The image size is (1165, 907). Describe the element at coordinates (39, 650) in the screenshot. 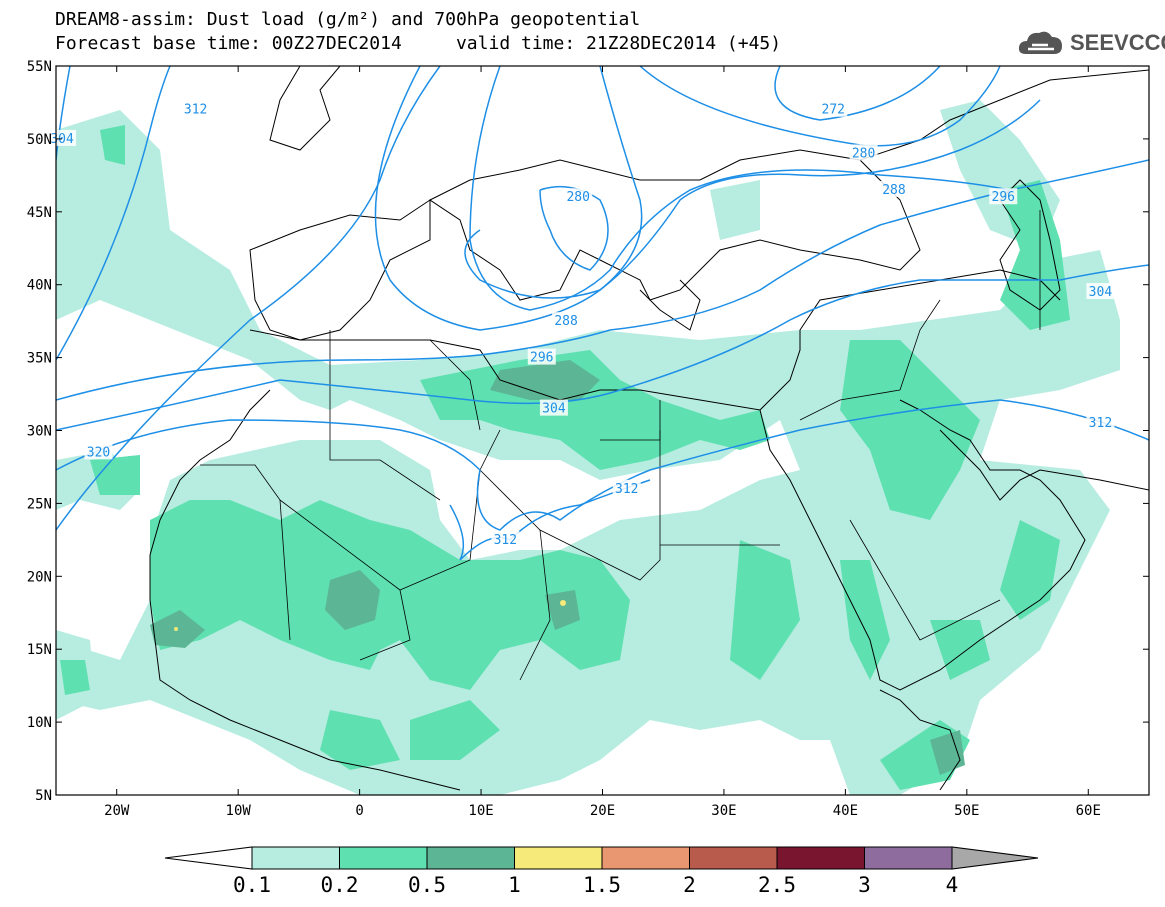

I see `lat-label: 15N` at that location.